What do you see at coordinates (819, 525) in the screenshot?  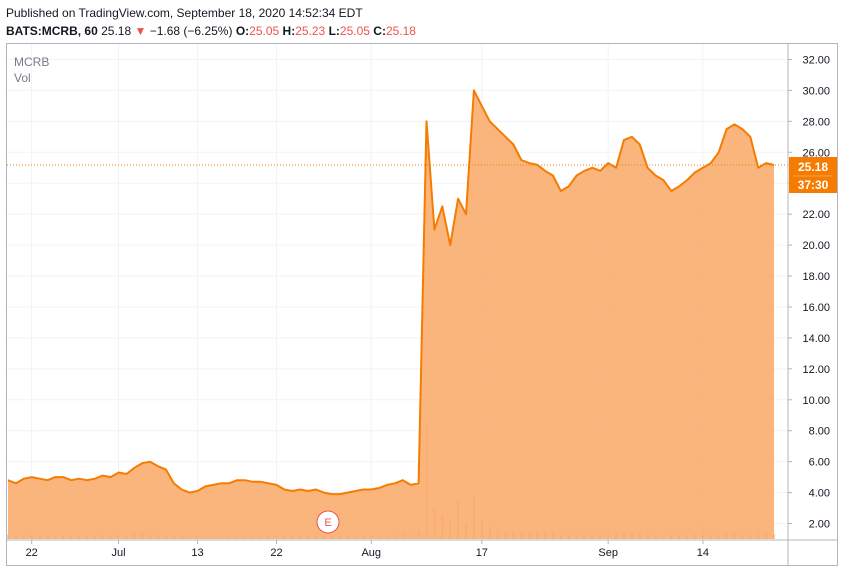 I see `price-tick-label: 2.00` at bounding box center [819, 525].